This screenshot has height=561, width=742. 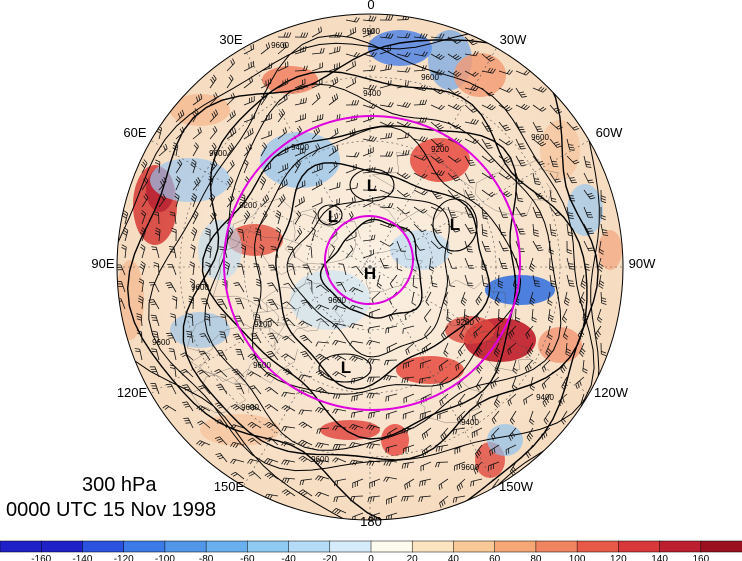 I want to click on colorbar-tick-label: 20, so click(x=413, y=557).